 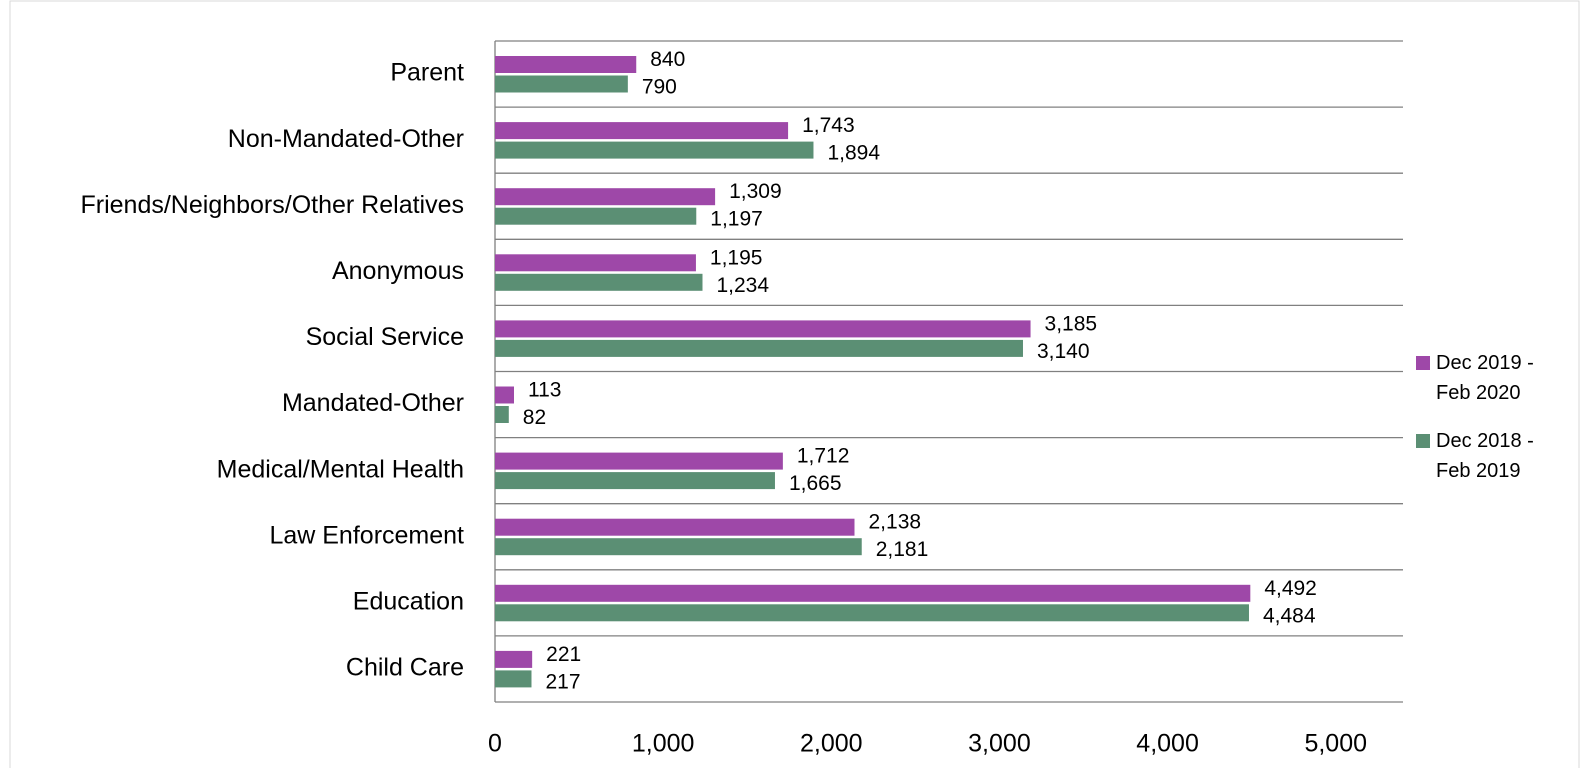 I want to click on data-label: 790, so click(x=659, y=87).